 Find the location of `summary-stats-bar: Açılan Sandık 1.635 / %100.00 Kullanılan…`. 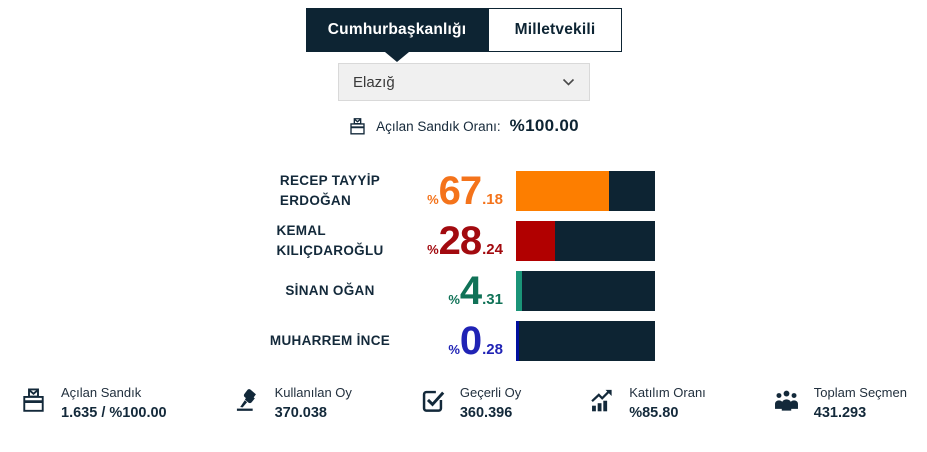

summary-stats-bar: Açılan Sandık 1.635 / %100.00 Kullanılan… is located at coordinates (463, 403).